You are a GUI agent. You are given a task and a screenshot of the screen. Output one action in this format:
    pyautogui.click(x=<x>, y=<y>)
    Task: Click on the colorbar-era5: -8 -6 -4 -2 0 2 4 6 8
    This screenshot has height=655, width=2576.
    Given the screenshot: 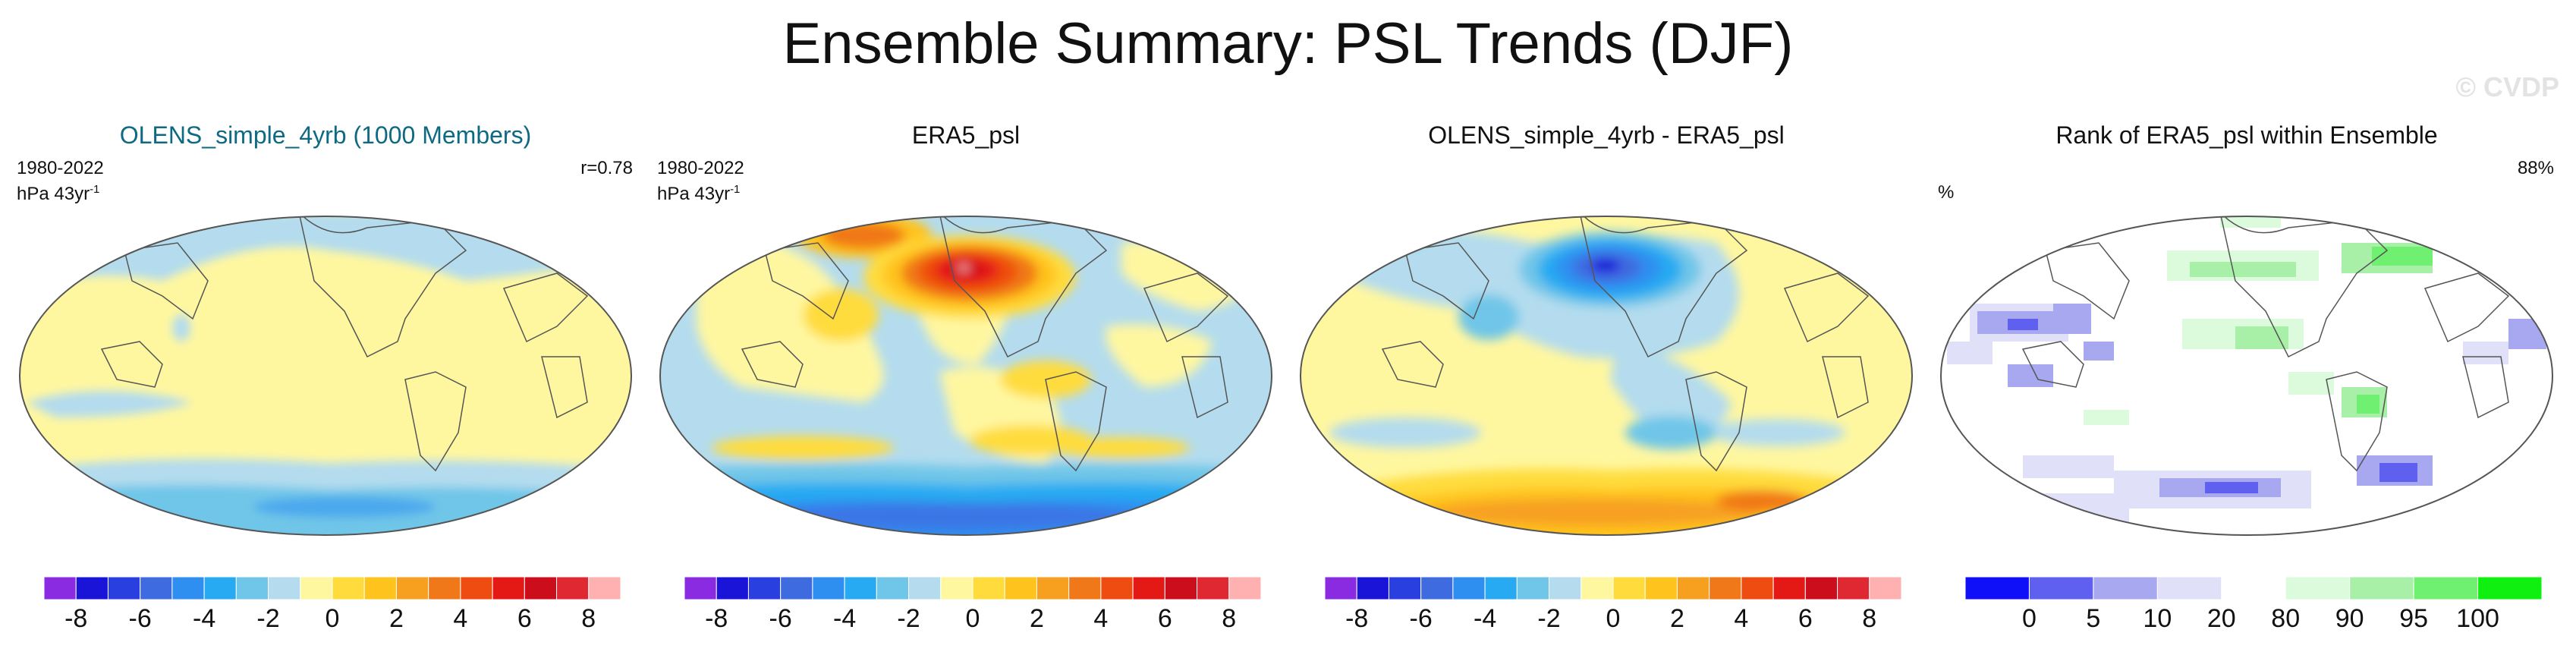 What is the action you would take?
    pyautogui.click(x=972, y=612)
    